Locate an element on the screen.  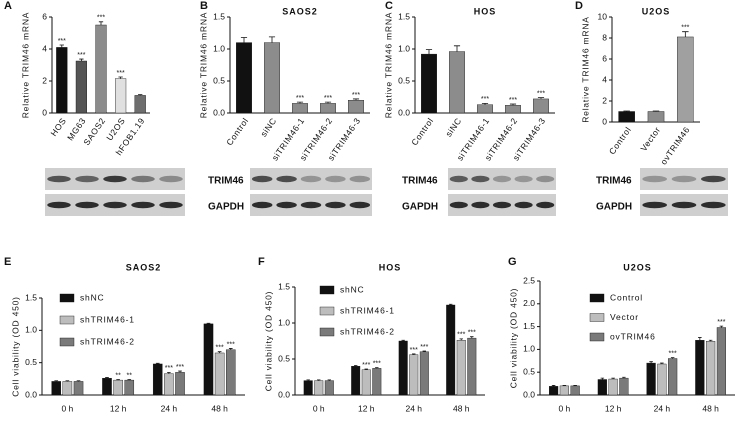
y-tick-label: 0.5 is located at coordinates (31, 362).